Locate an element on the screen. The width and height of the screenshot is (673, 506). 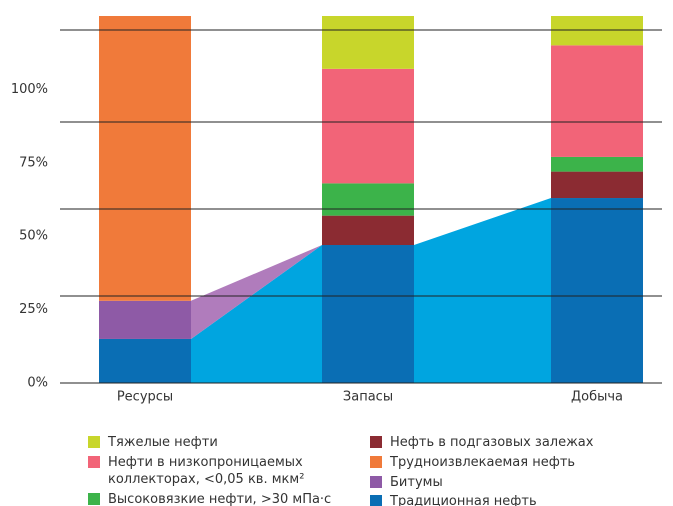
y-tick-label: 100% is located at coordinates (29, 89).